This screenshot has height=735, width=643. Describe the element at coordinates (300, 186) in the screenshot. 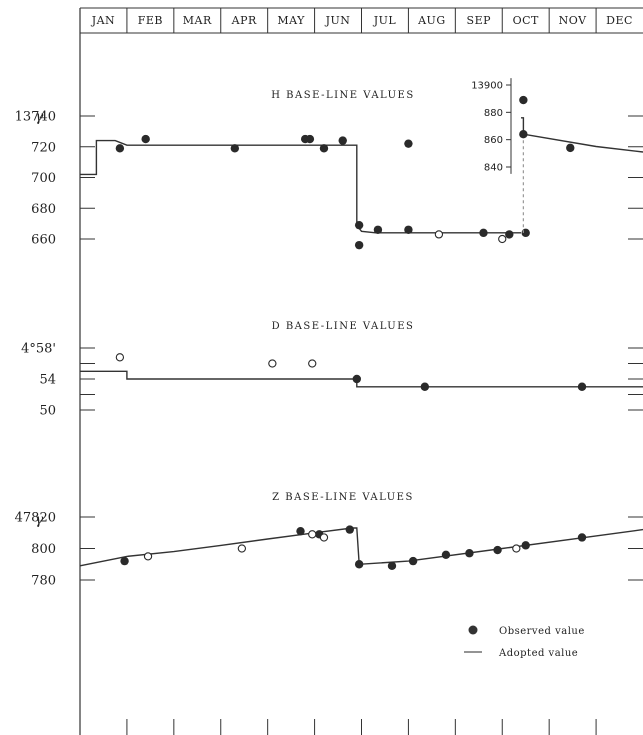

I see `h-adopted-line` at that location.